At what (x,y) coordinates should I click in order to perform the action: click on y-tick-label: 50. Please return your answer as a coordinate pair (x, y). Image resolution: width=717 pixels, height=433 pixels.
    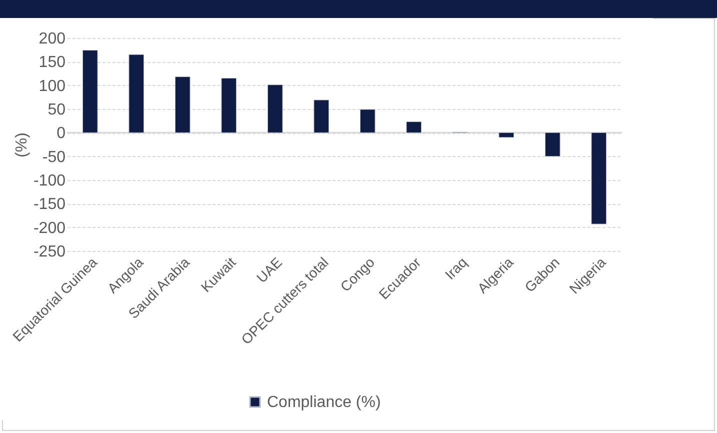
    Looking at the image, I should click on (57, 110).